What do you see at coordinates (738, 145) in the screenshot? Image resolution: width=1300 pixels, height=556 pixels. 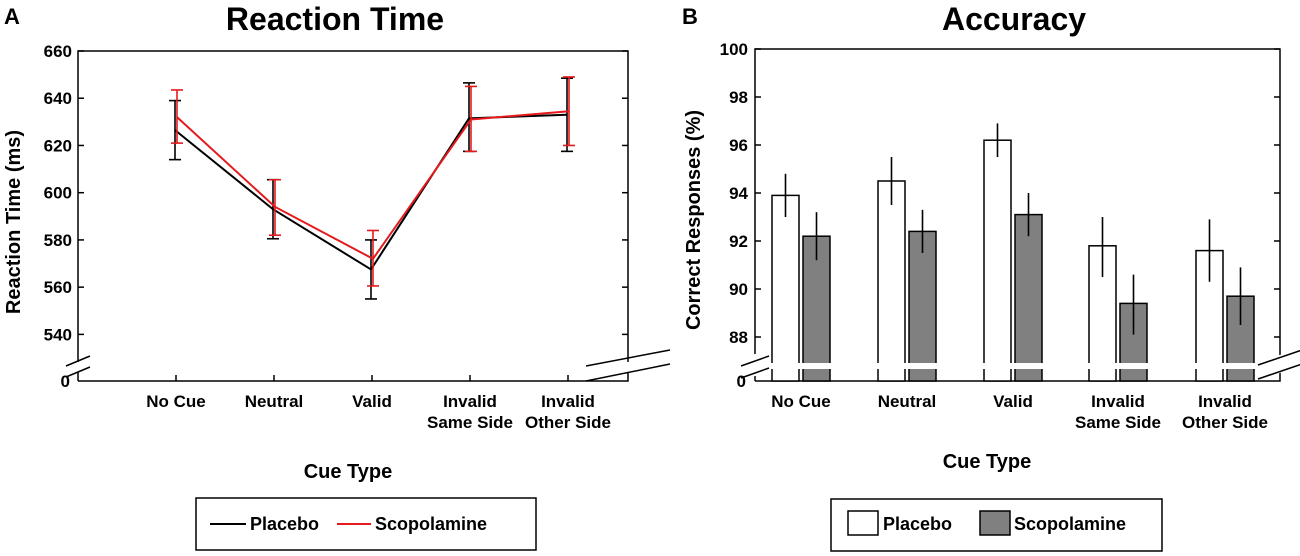 I see `acc-y-tick-label: 96` at bounding box center [738, 145].